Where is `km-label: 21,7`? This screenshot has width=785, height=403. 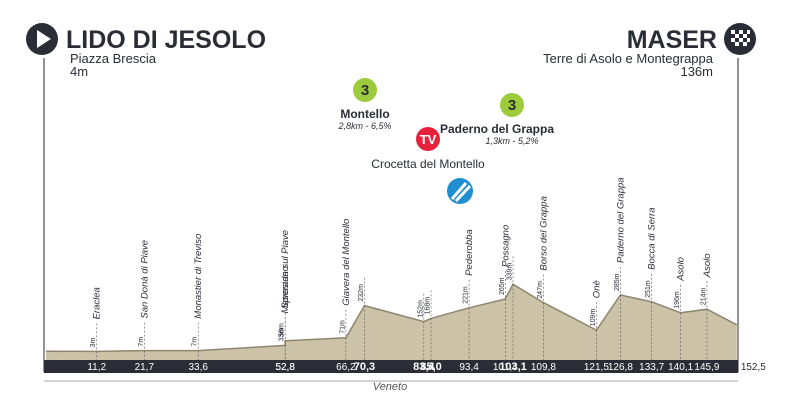 km-label: 21,7 is located at coordinates (145, 367).